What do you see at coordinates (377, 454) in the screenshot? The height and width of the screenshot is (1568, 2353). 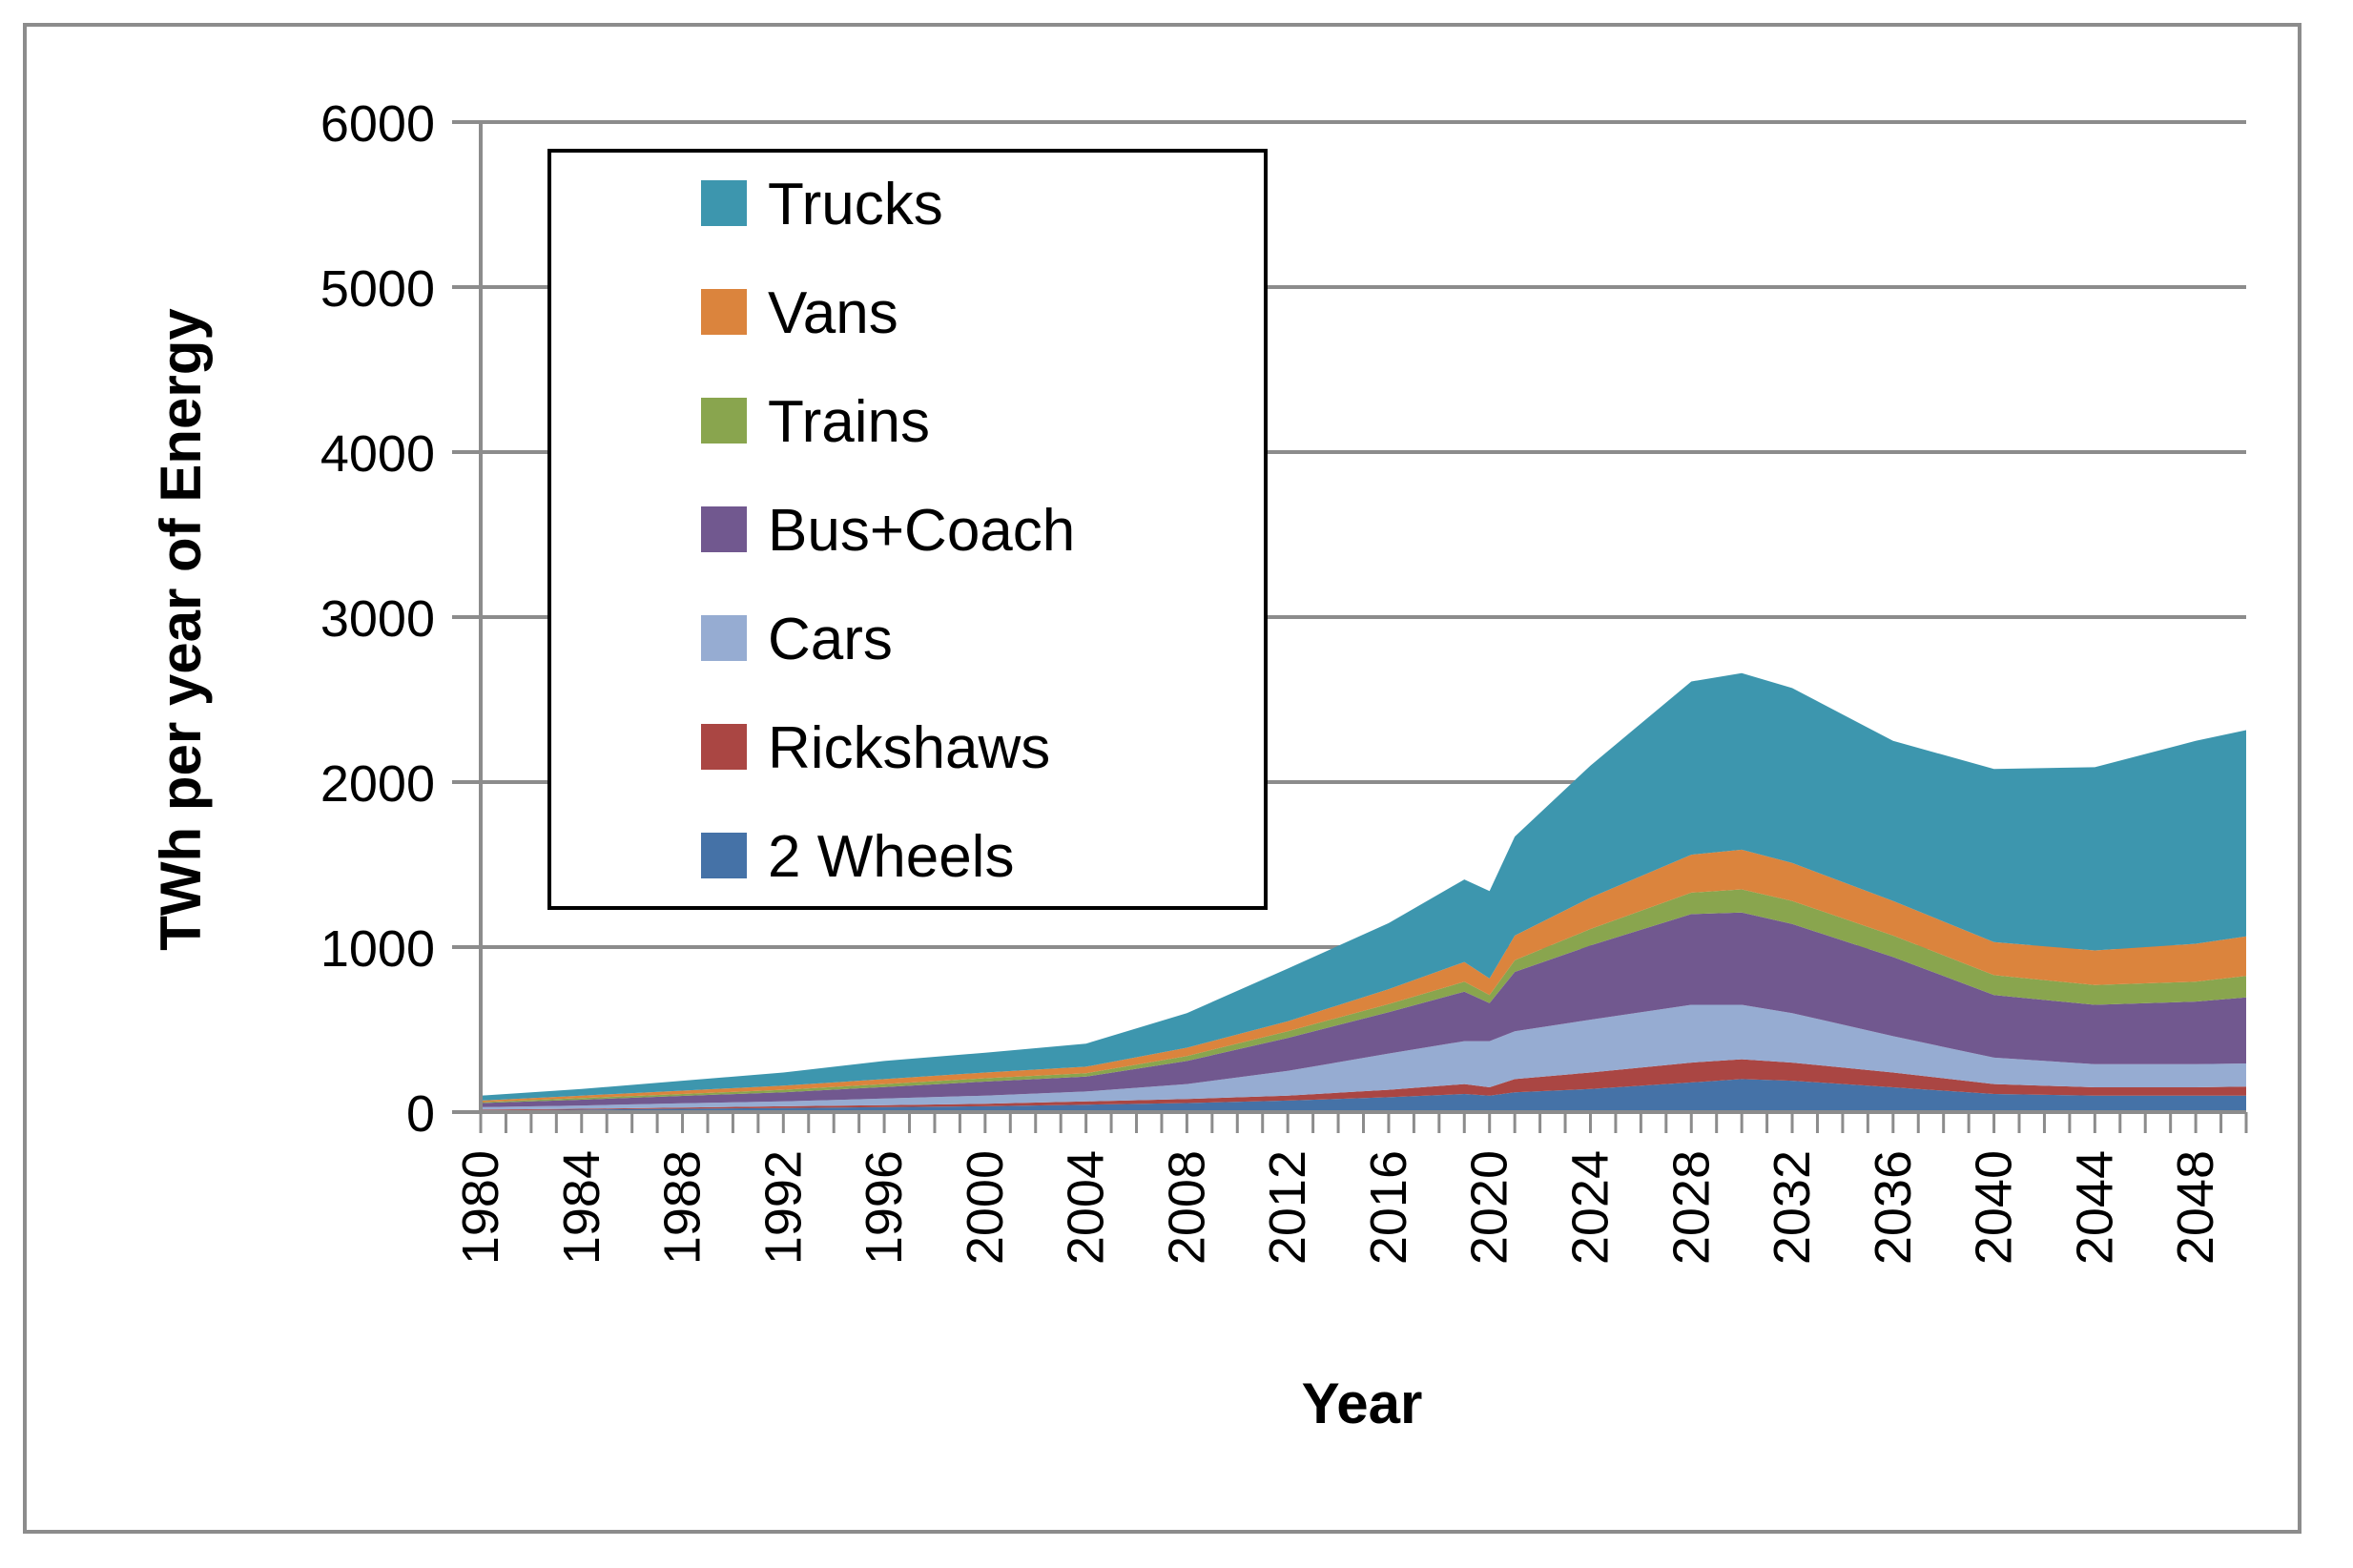 I see `y-tick-label: 4000` at bounding box center [377, 454].